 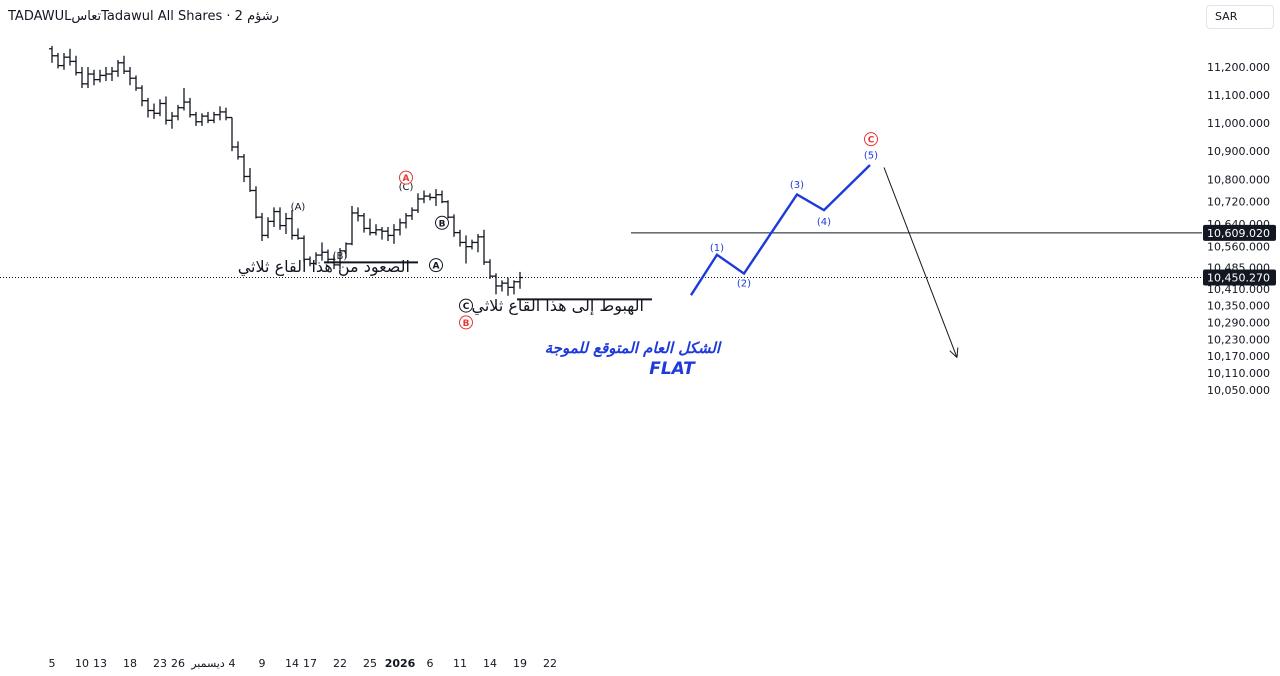 What do you see at coordinates (340, 256) in the screenshot?
I see `wave-label: (B)` at bounding box center [340, 256].